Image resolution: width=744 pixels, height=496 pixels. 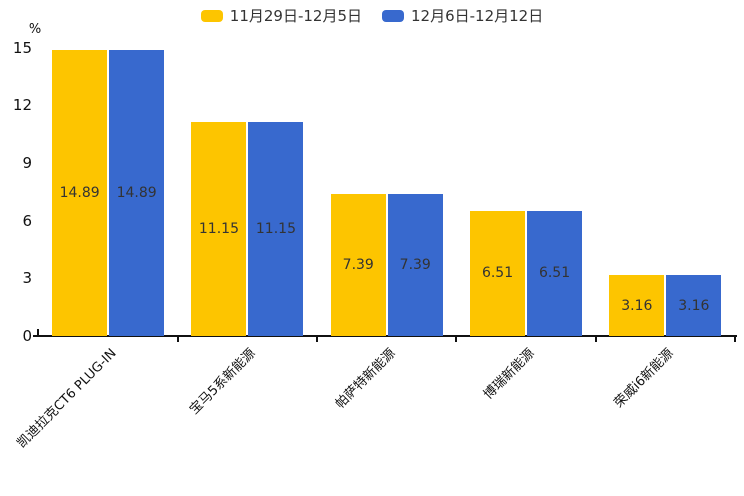 I want to click on legend-item-label: 12月6日-12月12日, so click(x=477, y=16).